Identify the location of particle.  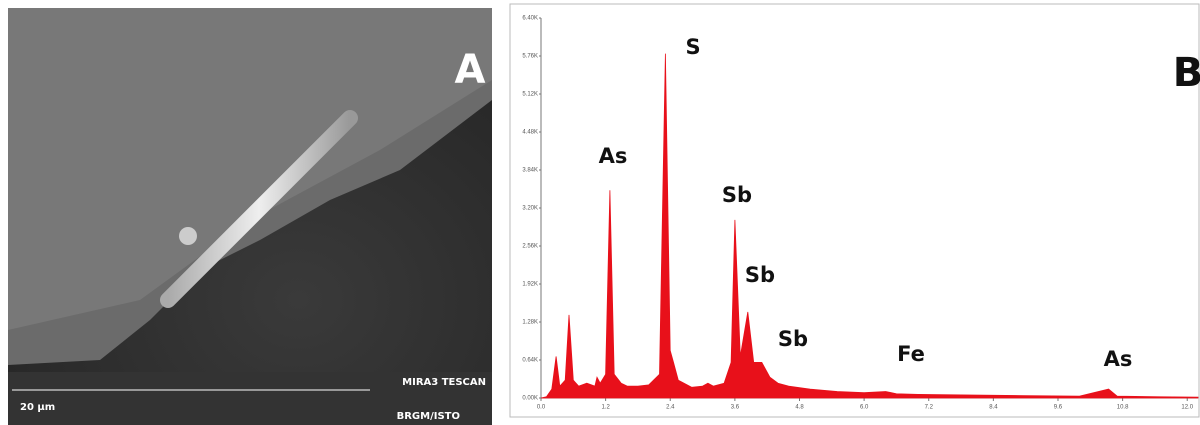
(188, 236).